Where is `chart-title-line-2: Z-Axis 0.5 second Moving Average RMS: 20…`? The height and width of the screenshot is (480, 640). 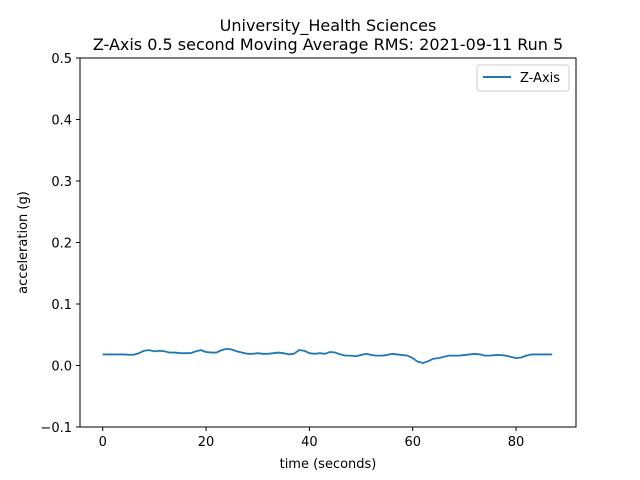 chart-title-line-2: Z-Axis 0.5 second Moving Average RMS: 20… is located at coordinates (328, 44).